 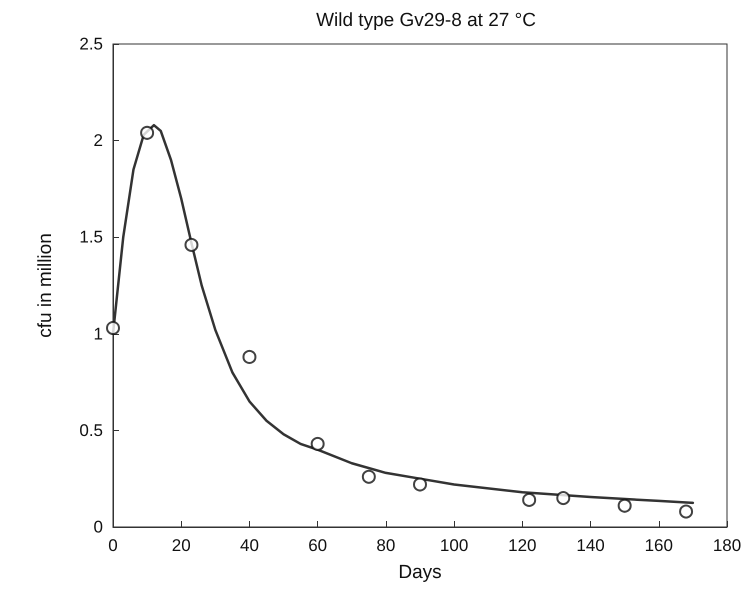 I want to click on y-tick-label: 2.5, so click(x=91, y=44).